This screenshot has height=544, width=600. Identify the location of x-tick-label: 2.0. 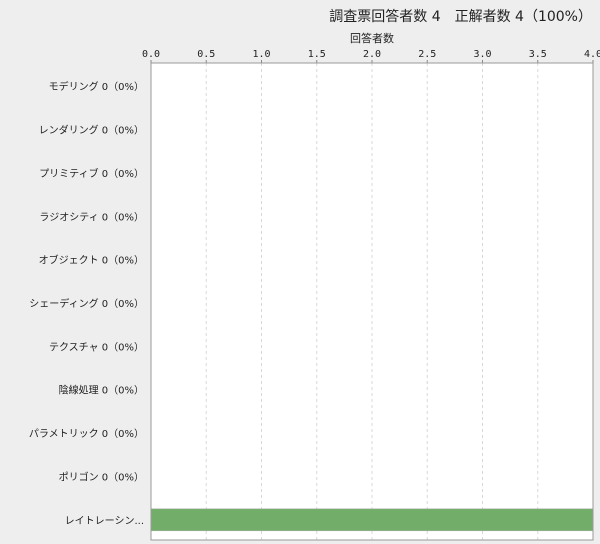
(372, 54).